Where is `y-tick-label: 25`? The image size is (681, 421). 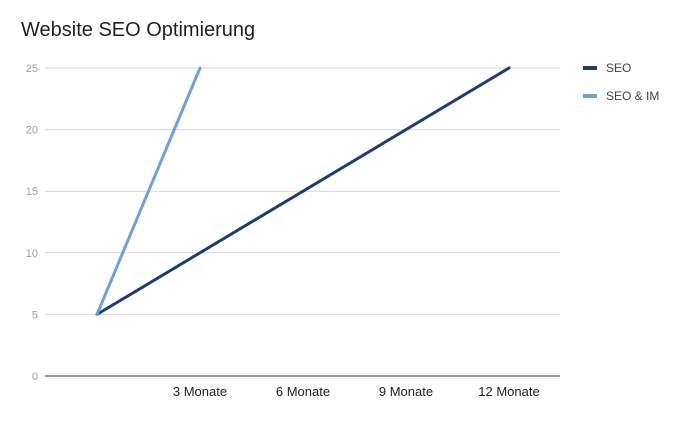
y-tick-label: 25 is located at coordinates (32, 69).